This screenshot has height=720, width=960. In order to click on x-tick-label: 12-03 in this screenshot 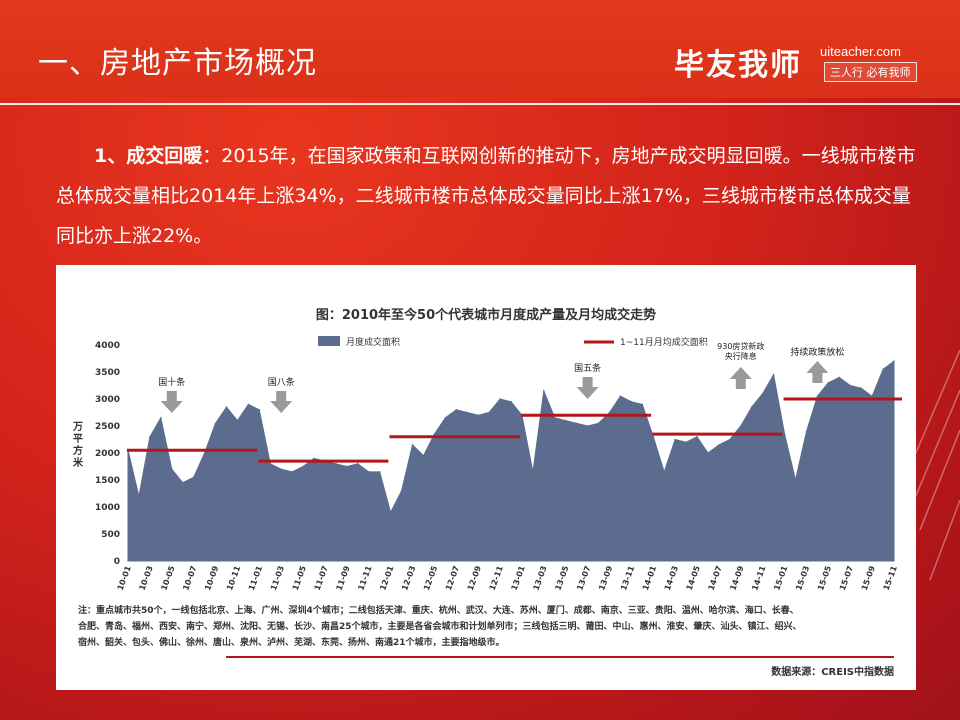, I will do `click(408, 578)`.